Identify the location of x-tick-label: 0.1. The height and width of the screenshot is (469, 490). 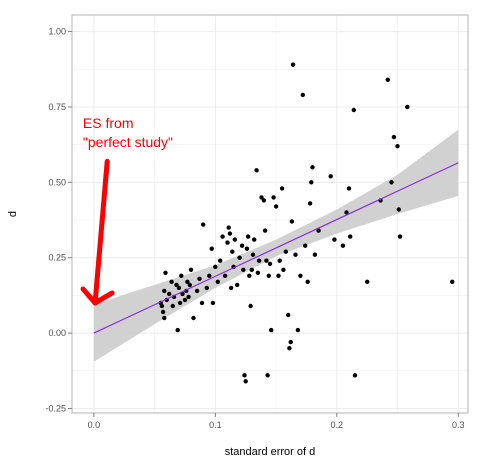
(215, 425).